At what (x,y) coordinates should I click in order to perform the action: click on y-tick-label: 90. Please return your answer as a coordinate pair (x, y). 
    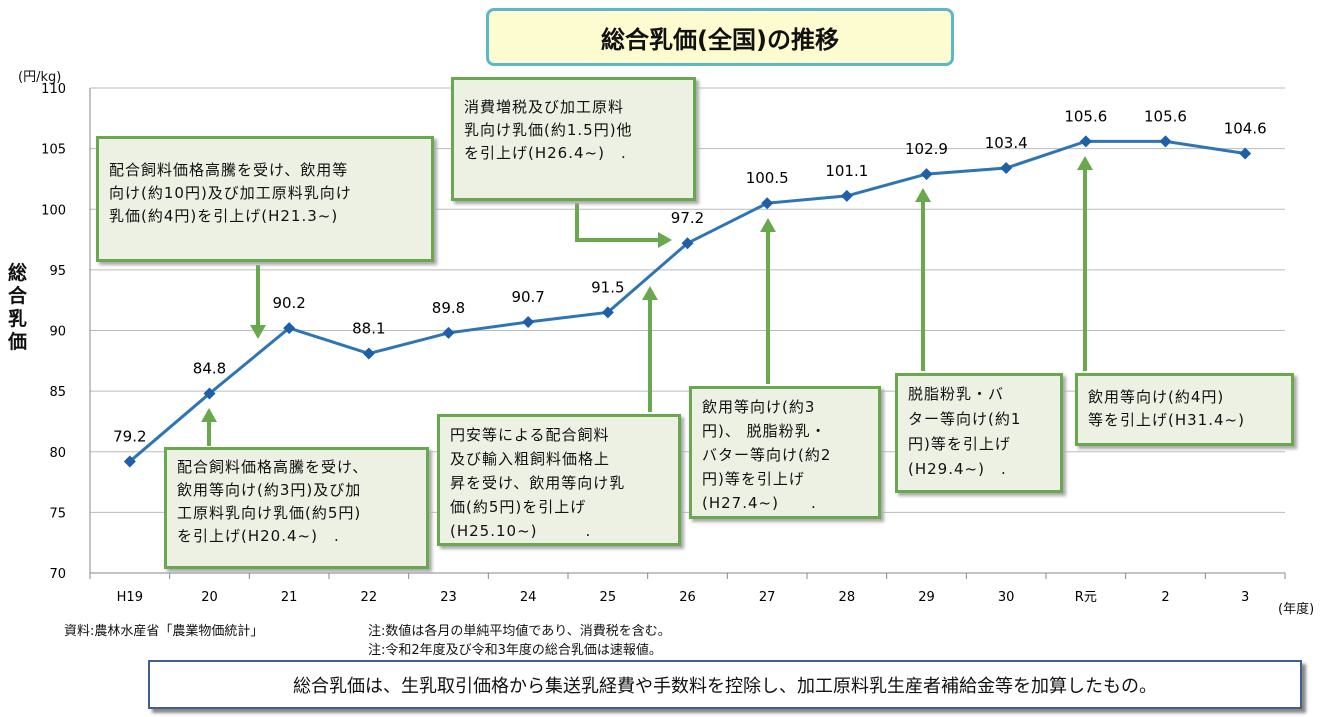
    Looking at the image, I should click on (57, 332).